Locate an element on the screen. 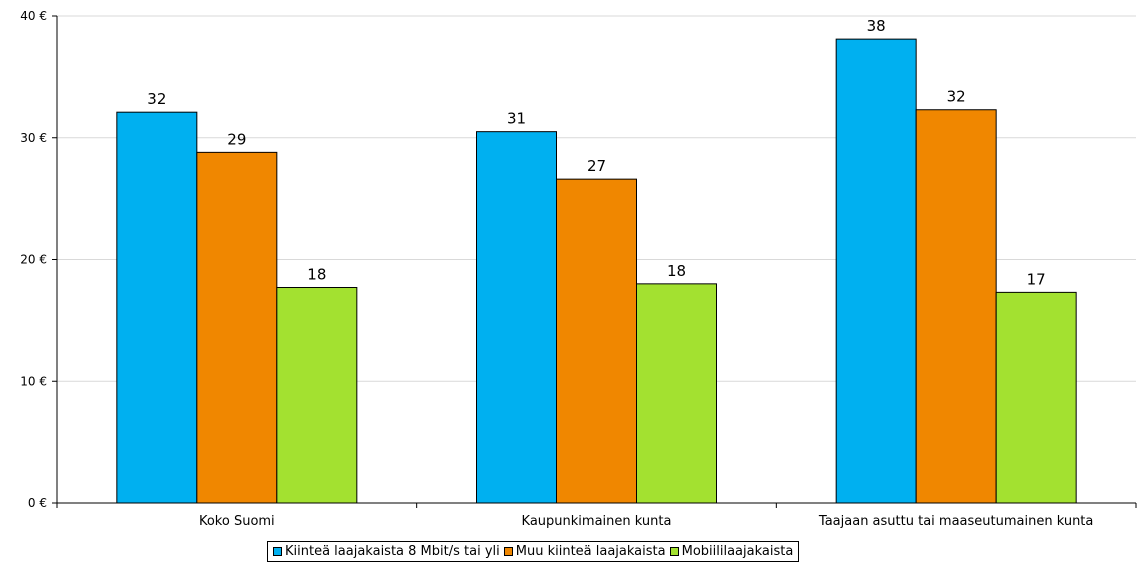 The image size is (1139, 565). data-label: 17 is located at coordinates (1036, 279).